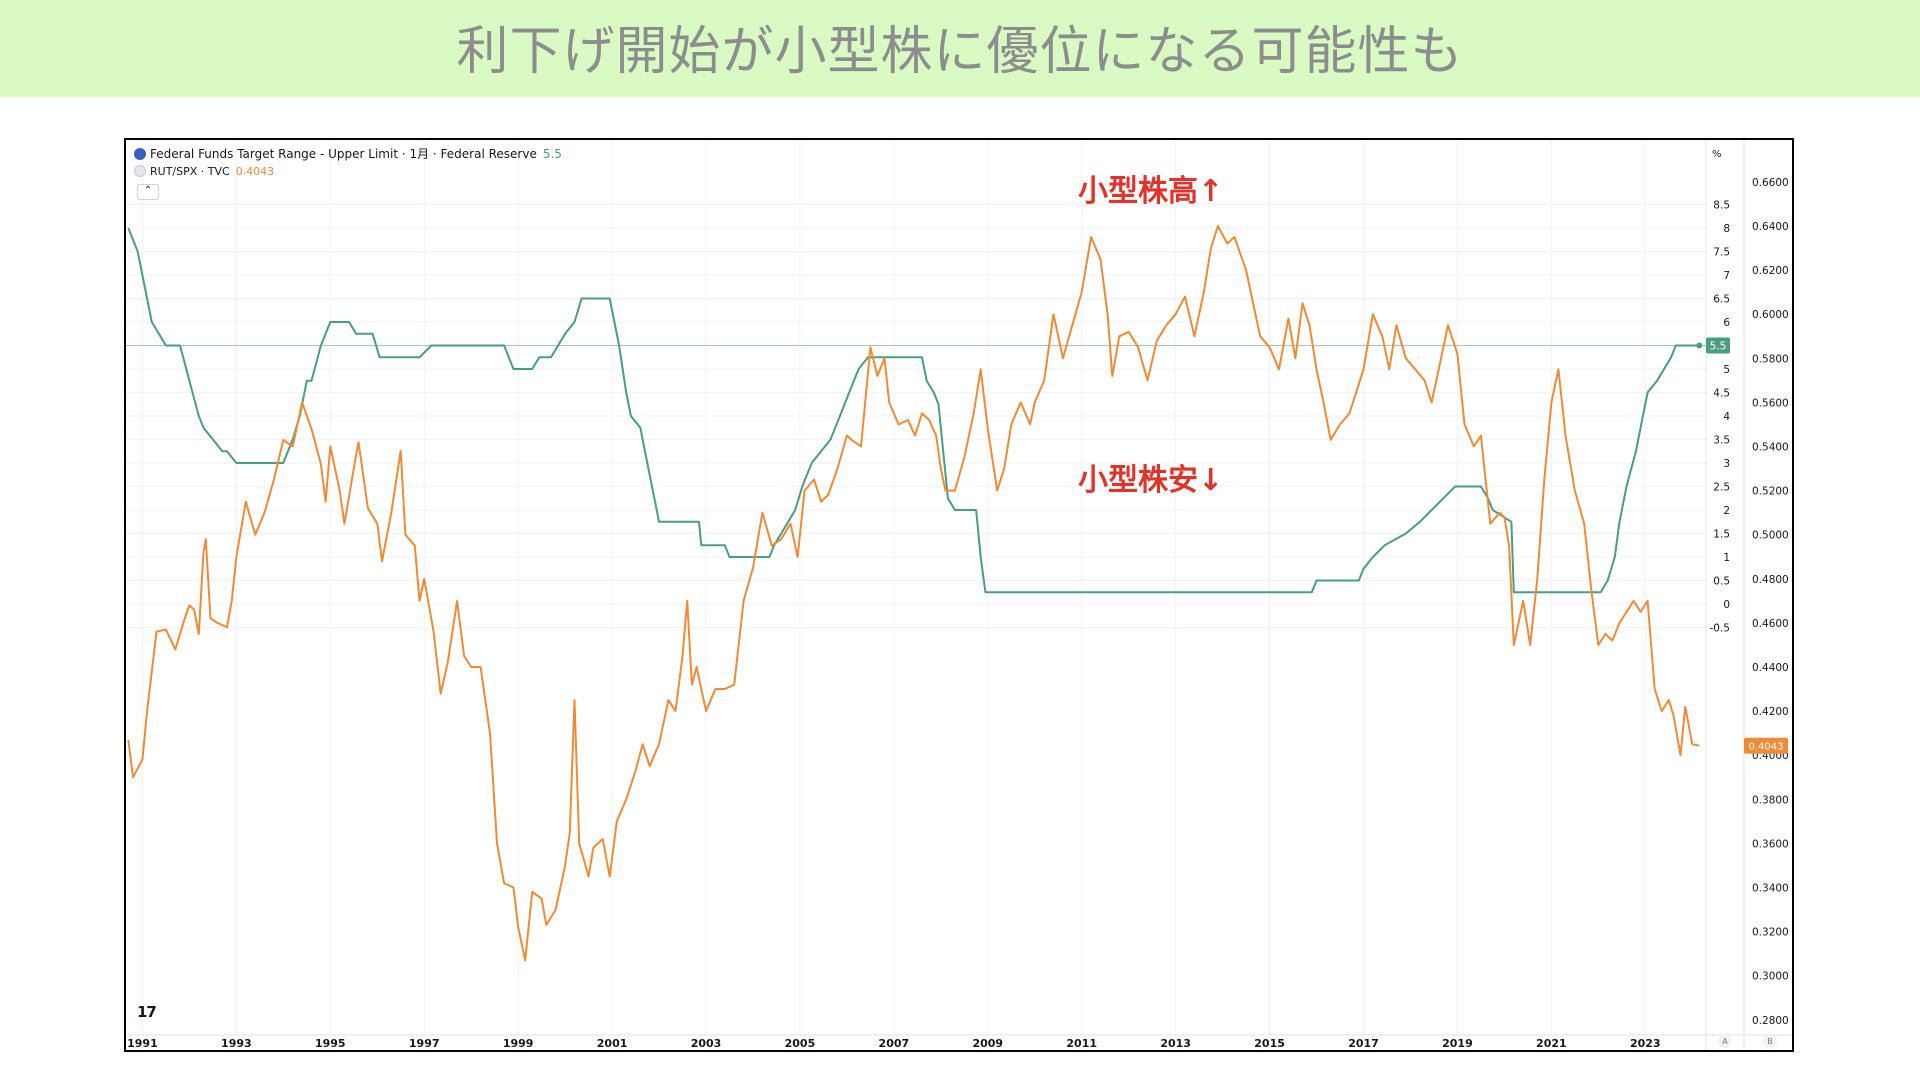  I want to click on x-axis-tick-label: 2017, so click(1363, 1043).